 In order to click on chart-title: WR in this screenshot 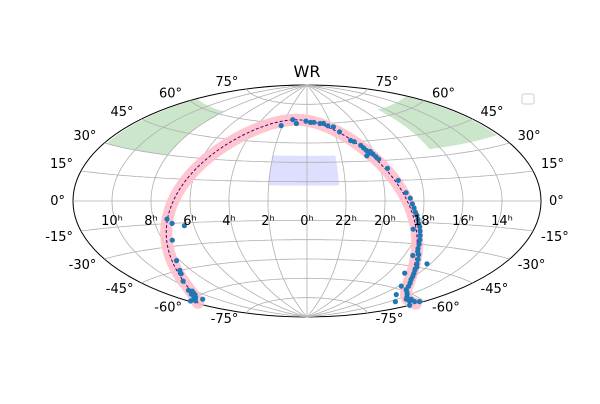, I will do `click(307, 71)`.